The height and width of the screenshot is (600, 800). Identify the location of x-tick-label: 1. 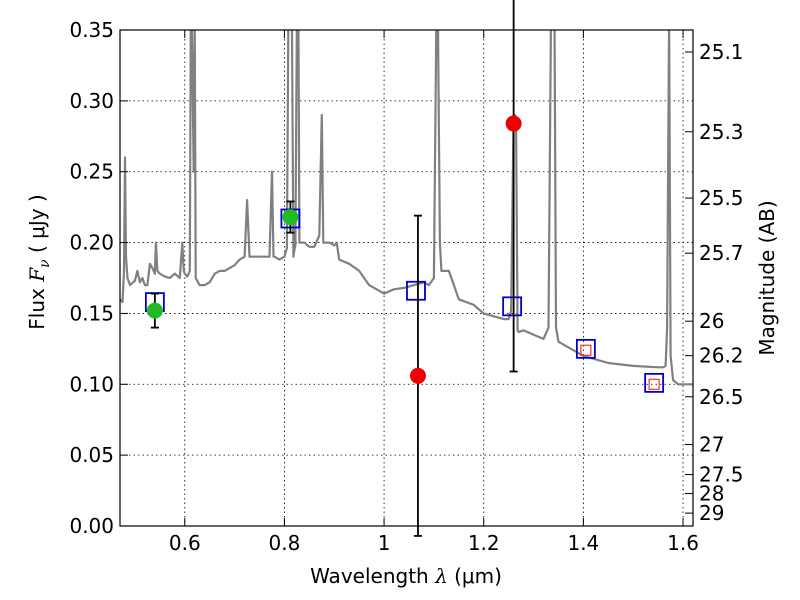
(384, 543).